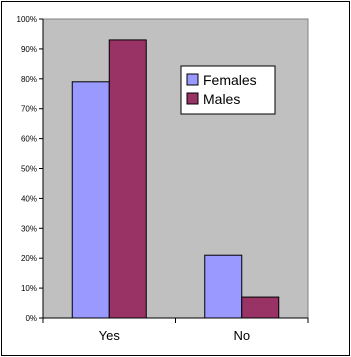  What do you see at coordinates (230, 80) in the screenshot?
I see `legend-label: Females` at bounding box center [230, 80].